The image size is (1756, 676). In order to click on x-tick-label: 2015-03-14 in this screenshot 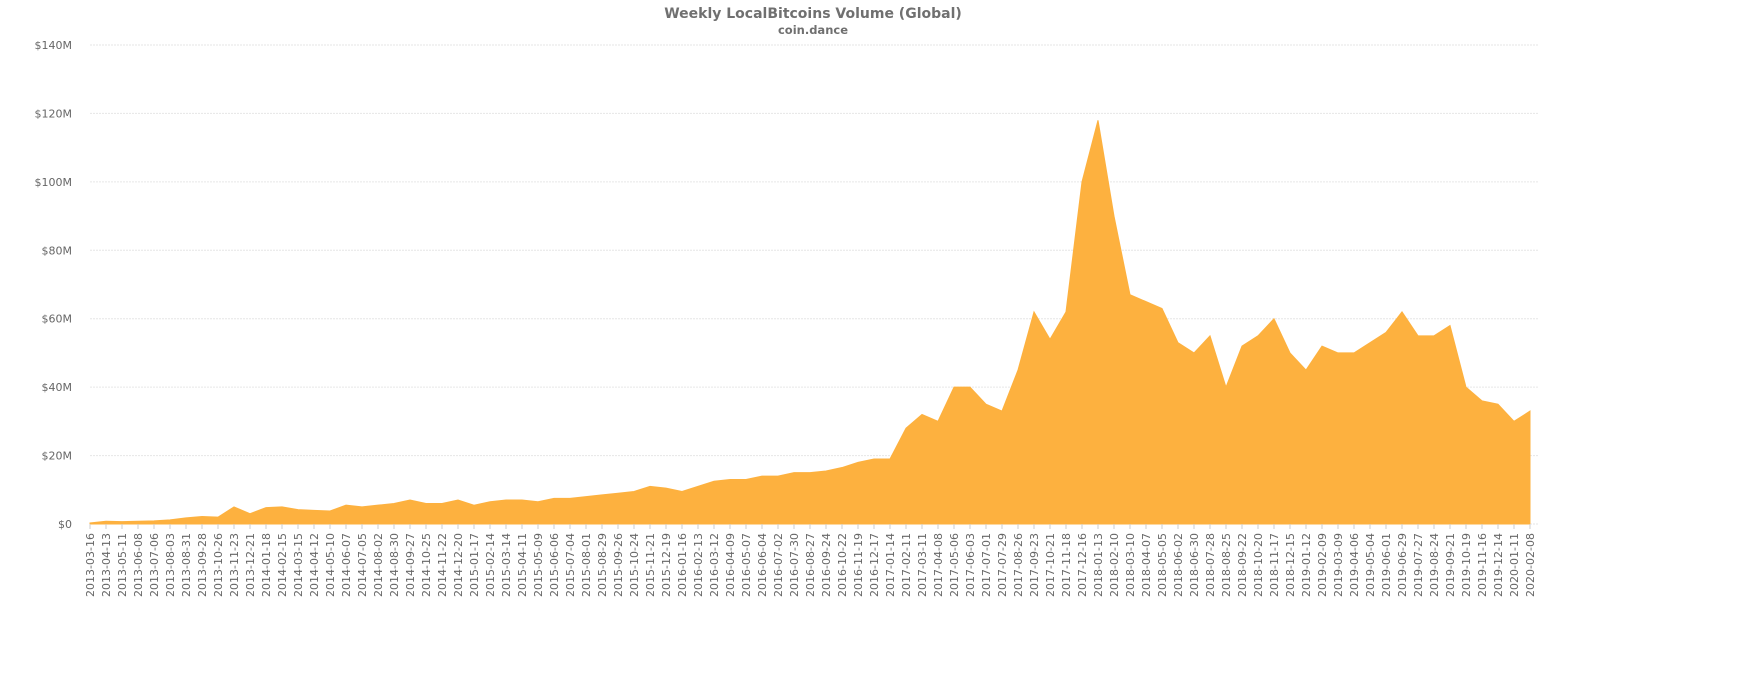, I will do `click(506, 565)`.